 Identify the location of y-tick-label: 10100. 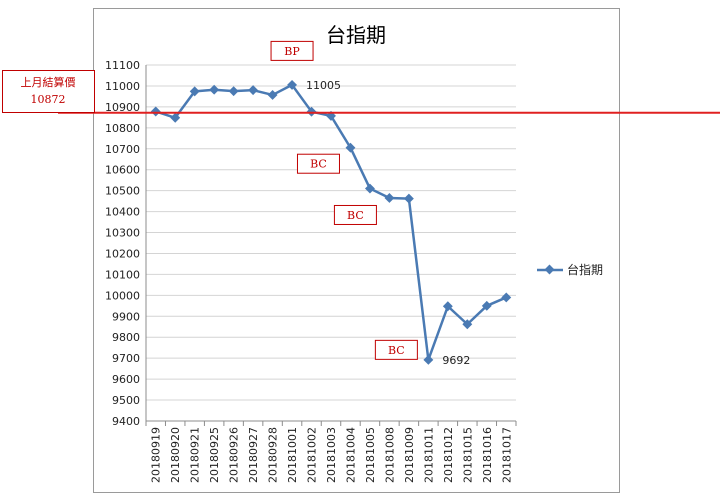
(122, 274).